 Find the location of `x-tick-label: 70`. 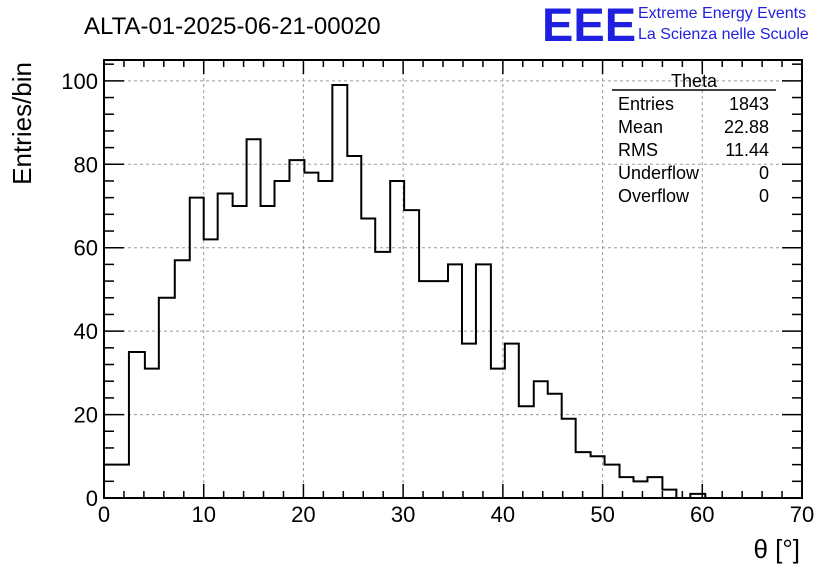

x-tick-label: 70 is located at coordinates (802, 514).